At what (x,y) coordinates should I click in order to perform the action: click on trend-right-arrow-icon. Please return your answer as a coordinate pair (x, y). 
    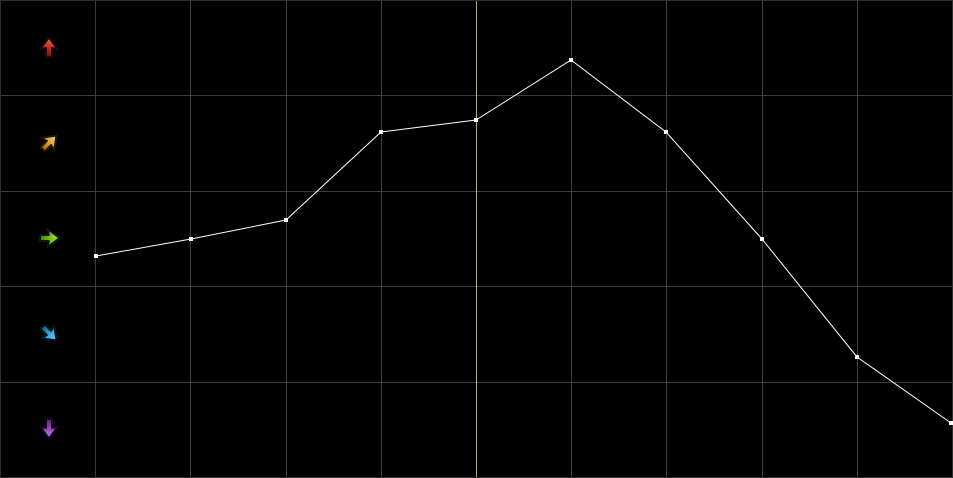
    Looking at the image, I should click on (49, 238).